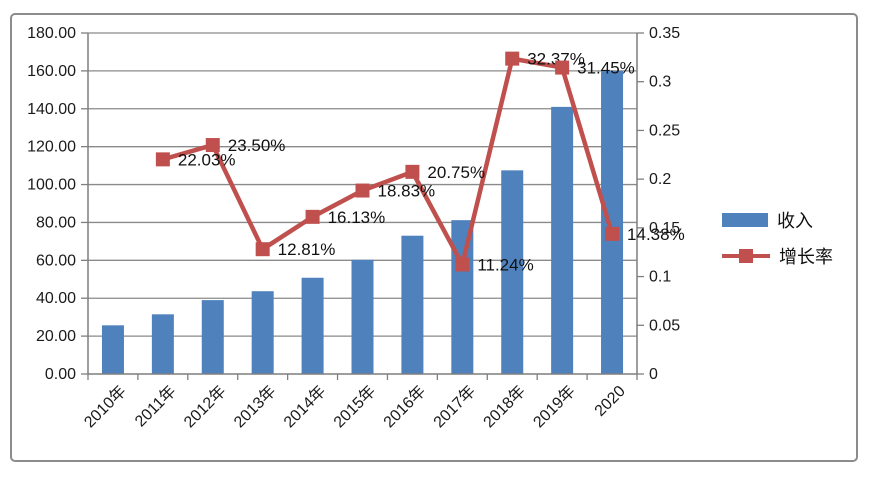  Describe the element at coordinates (212, 145) in the screenshot. I see `marker-2012年` at that location.